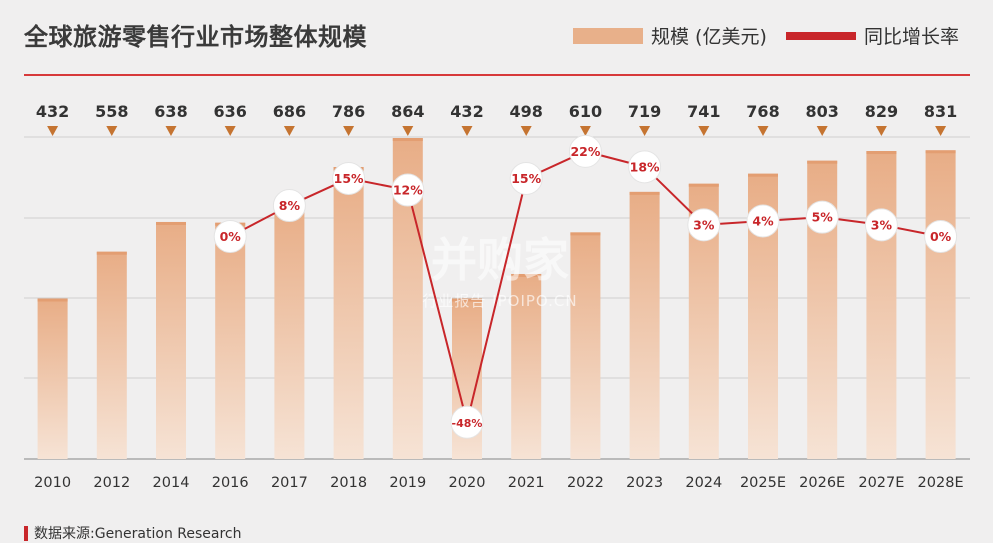  What do you see at coordinates (171, 483) in the screenshot?
I see `x-tick-label: 2014` at bounding box center [171, 483].